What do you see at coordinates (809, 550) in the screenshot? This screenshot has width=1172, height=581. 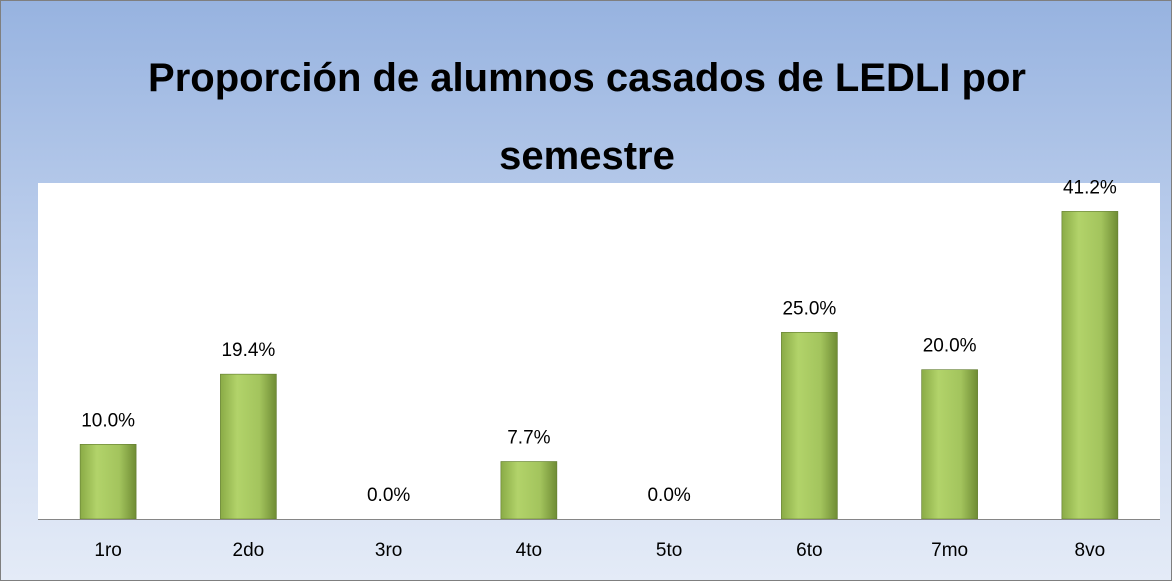 I see `x-tick-label: 6to` at bounding box center [809, 550].